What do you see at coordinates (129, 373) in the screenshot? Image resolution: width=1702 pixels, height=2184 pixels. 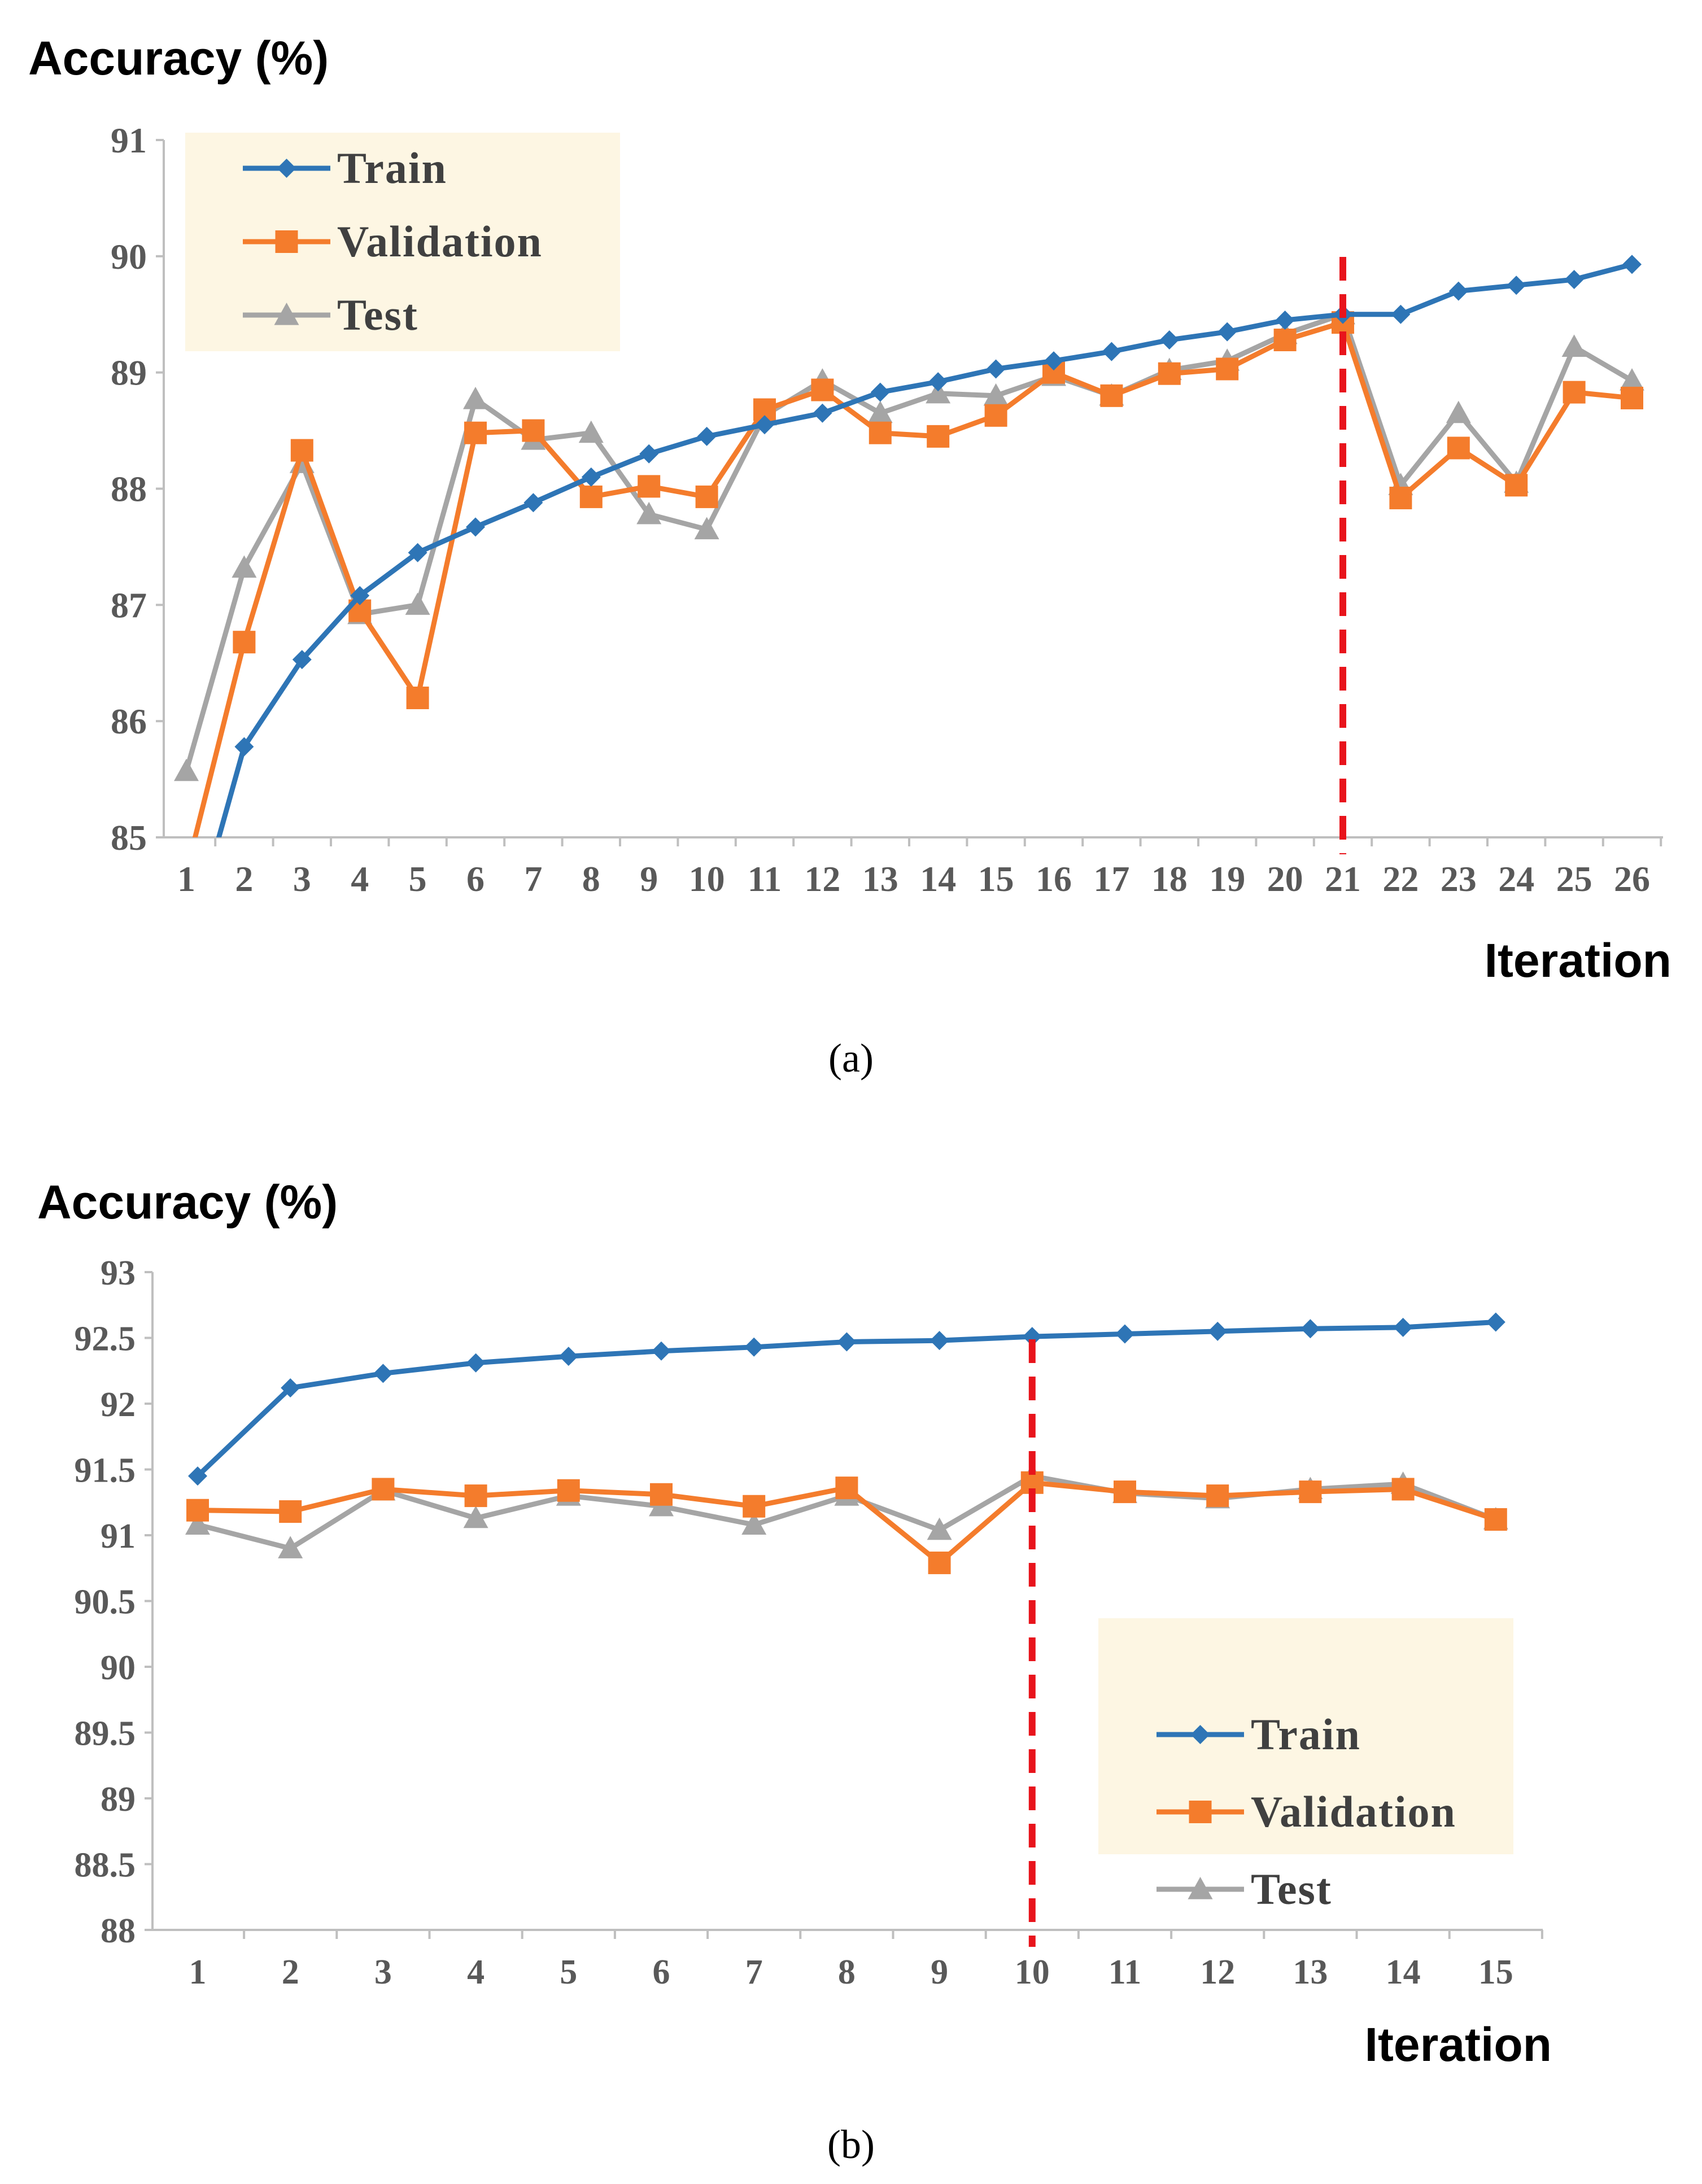 I see `chart-a-y-tick-label: 89` at bounding box center [129, 373].